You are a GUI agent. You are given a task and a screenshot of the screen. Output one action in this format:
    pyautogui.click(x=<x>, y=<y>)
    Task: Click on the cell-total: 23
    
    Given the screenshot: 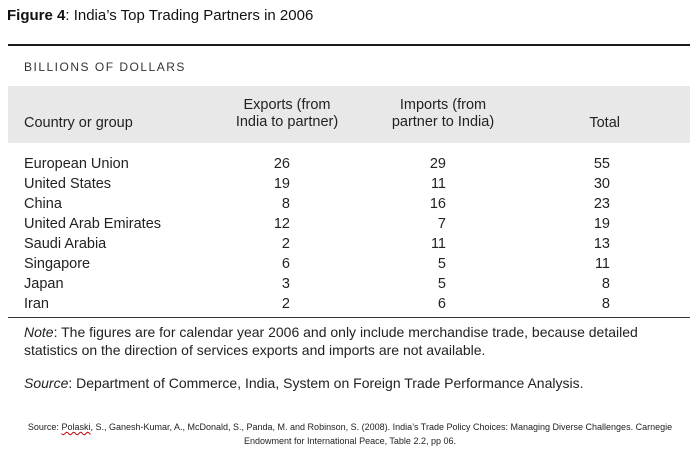 What is the action you would take?
    pyautogui.click(x=601, y=204)
    